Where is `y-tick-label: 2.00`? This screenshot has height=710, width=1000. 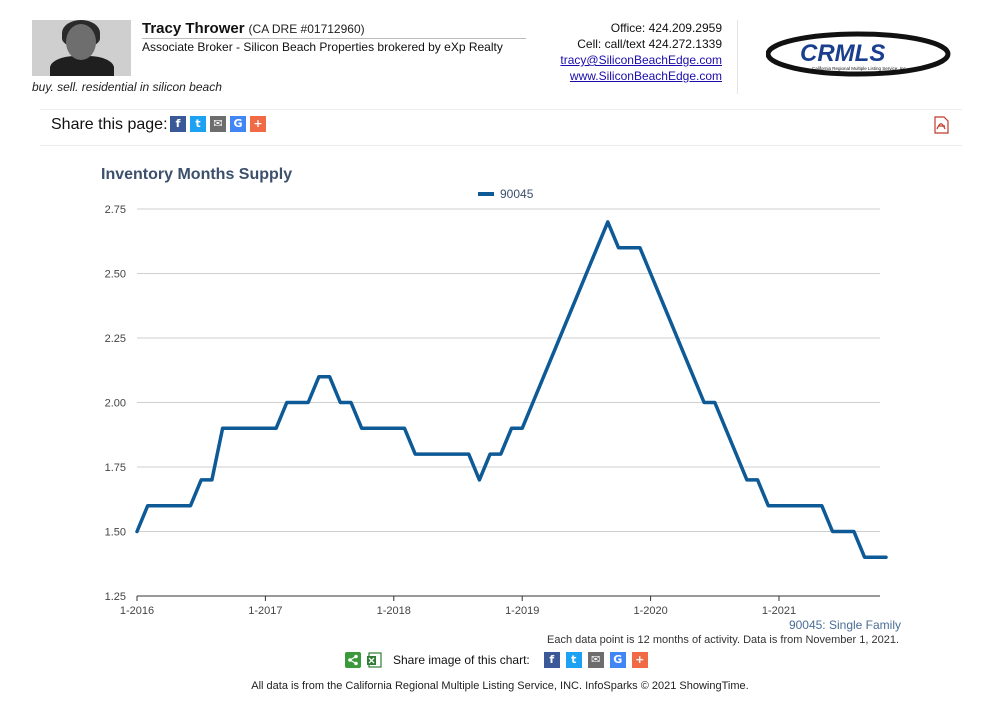 y-tick-label: 2.00 is located at coordinates (115, 404).